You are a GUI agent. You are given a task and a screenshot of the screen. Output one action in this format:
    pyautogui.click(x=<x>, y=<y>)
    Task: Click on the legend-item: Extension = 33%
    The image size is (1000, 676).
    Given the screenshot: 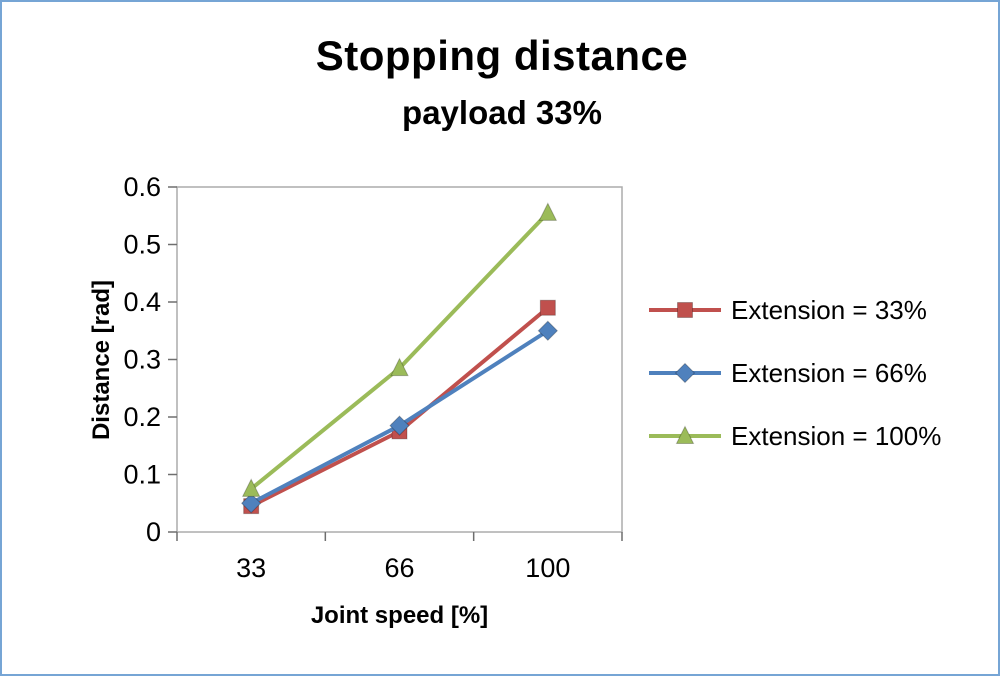 What is the action you would take?
    pyautogui.click(x=794, y=310)
    